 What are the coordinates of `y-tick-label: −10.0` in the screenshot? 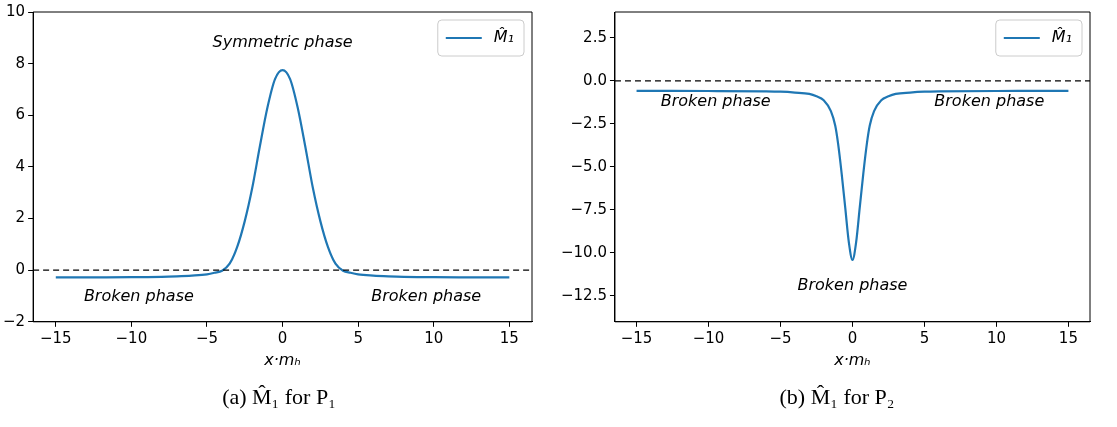 It's located at (584, 251).